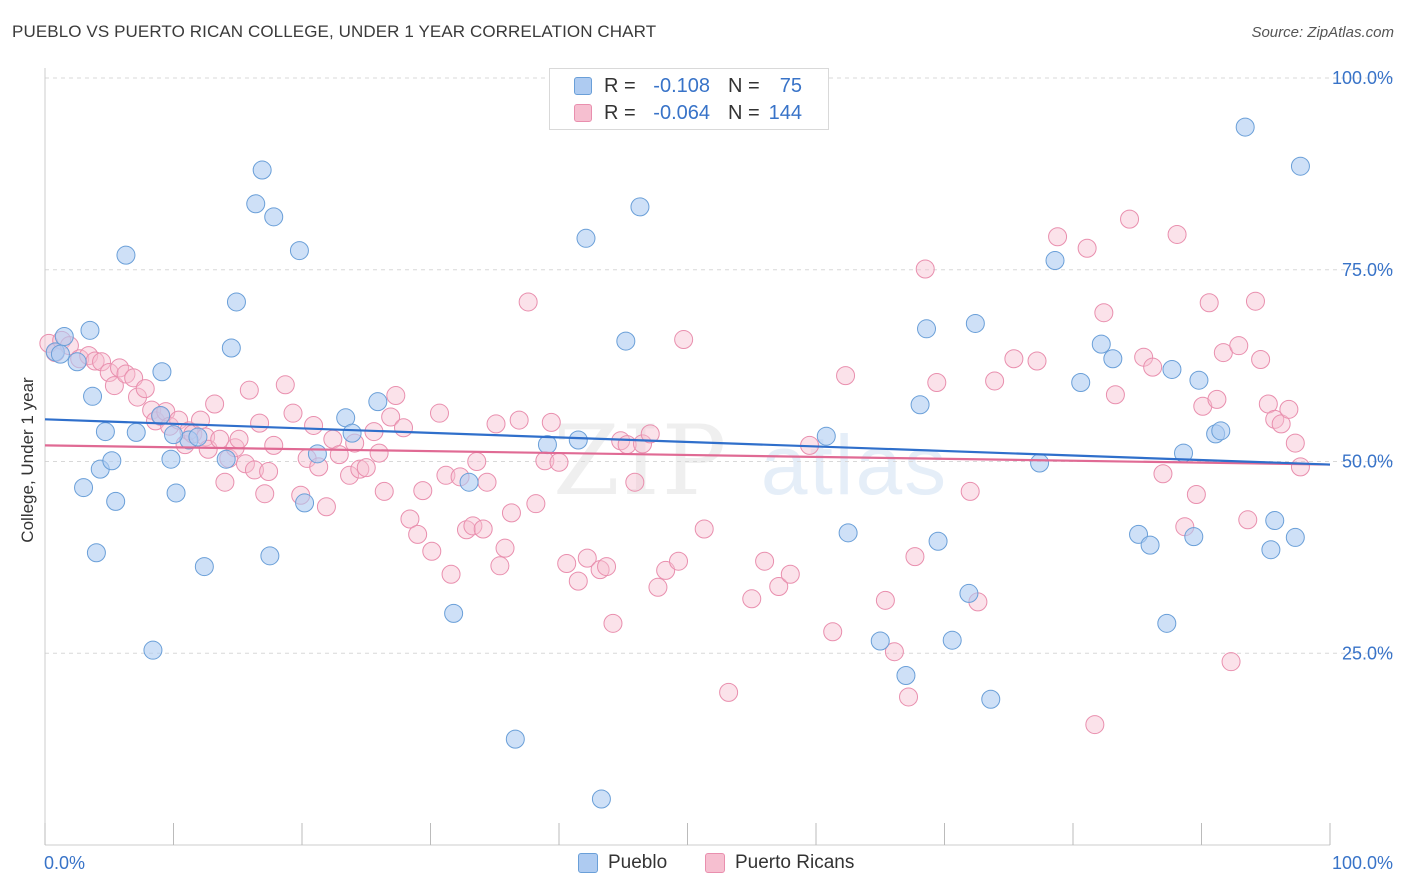 Image resolution: width=1406 pixels, height=892 pixels. I want to click on x-tick-label: 0.0%, so click(64, 863).